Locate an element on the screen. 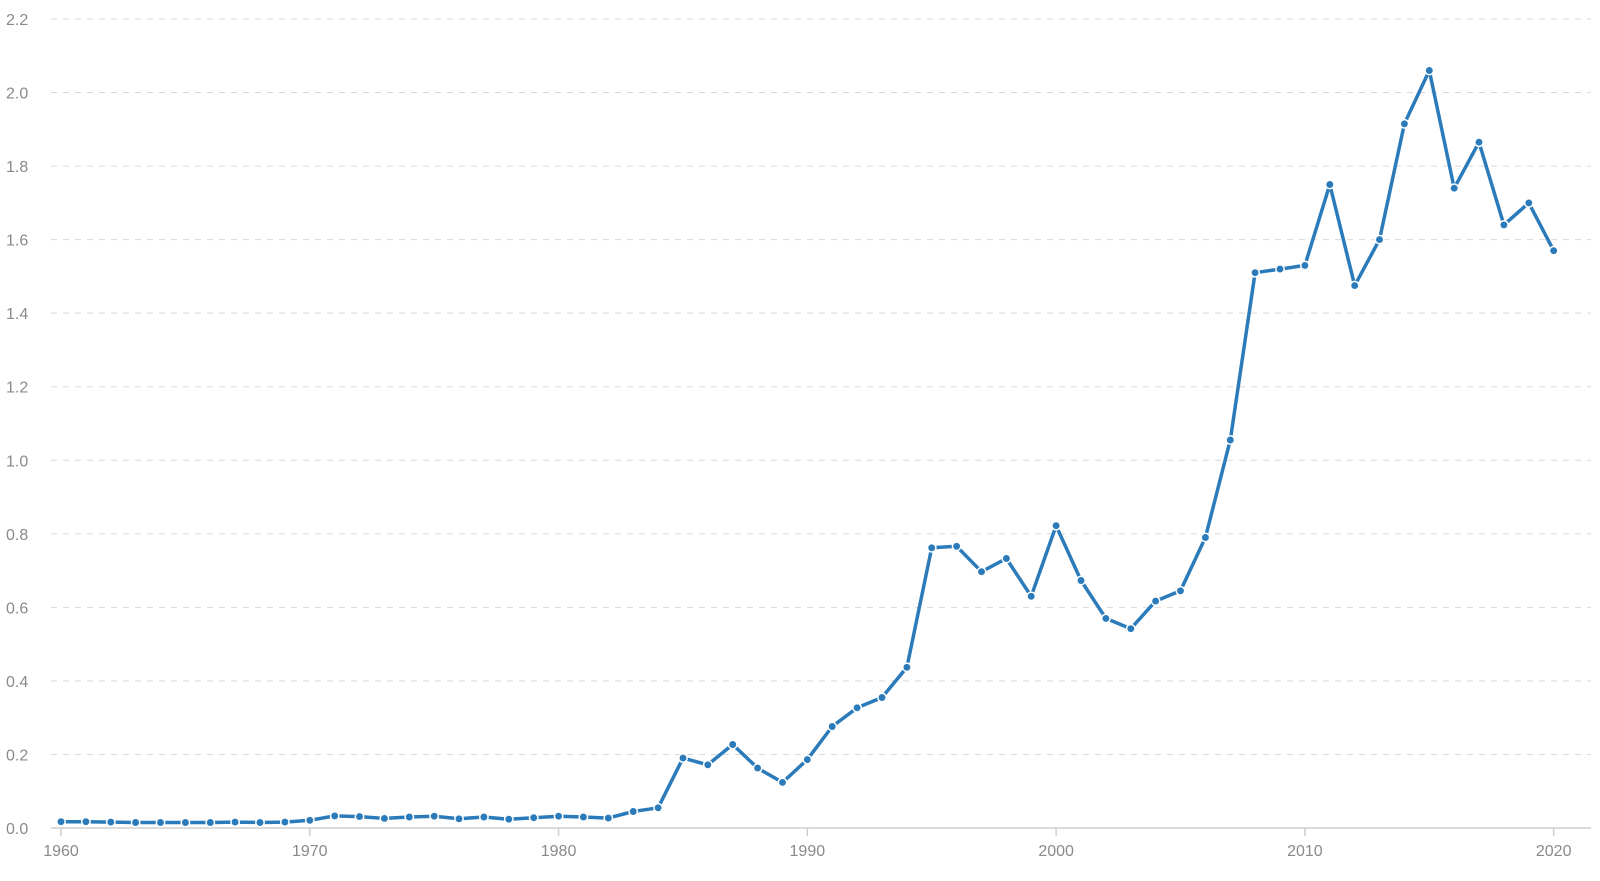  x-tick-label: 2010 is located at coordinates (1305, 851).